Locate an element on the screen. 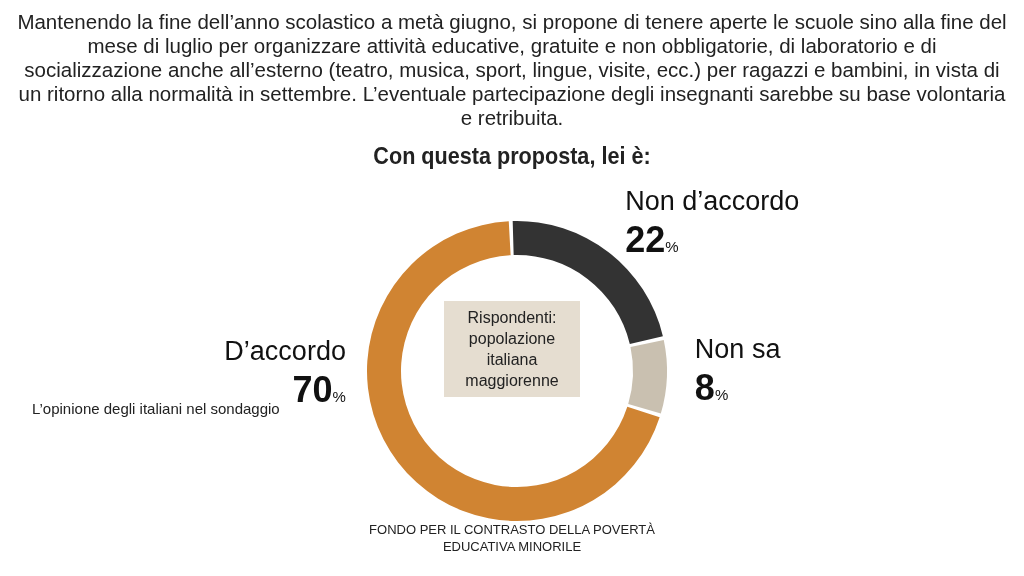 The image size is (1024, 576). data-label: 8% is located at coordinates (711, 388).